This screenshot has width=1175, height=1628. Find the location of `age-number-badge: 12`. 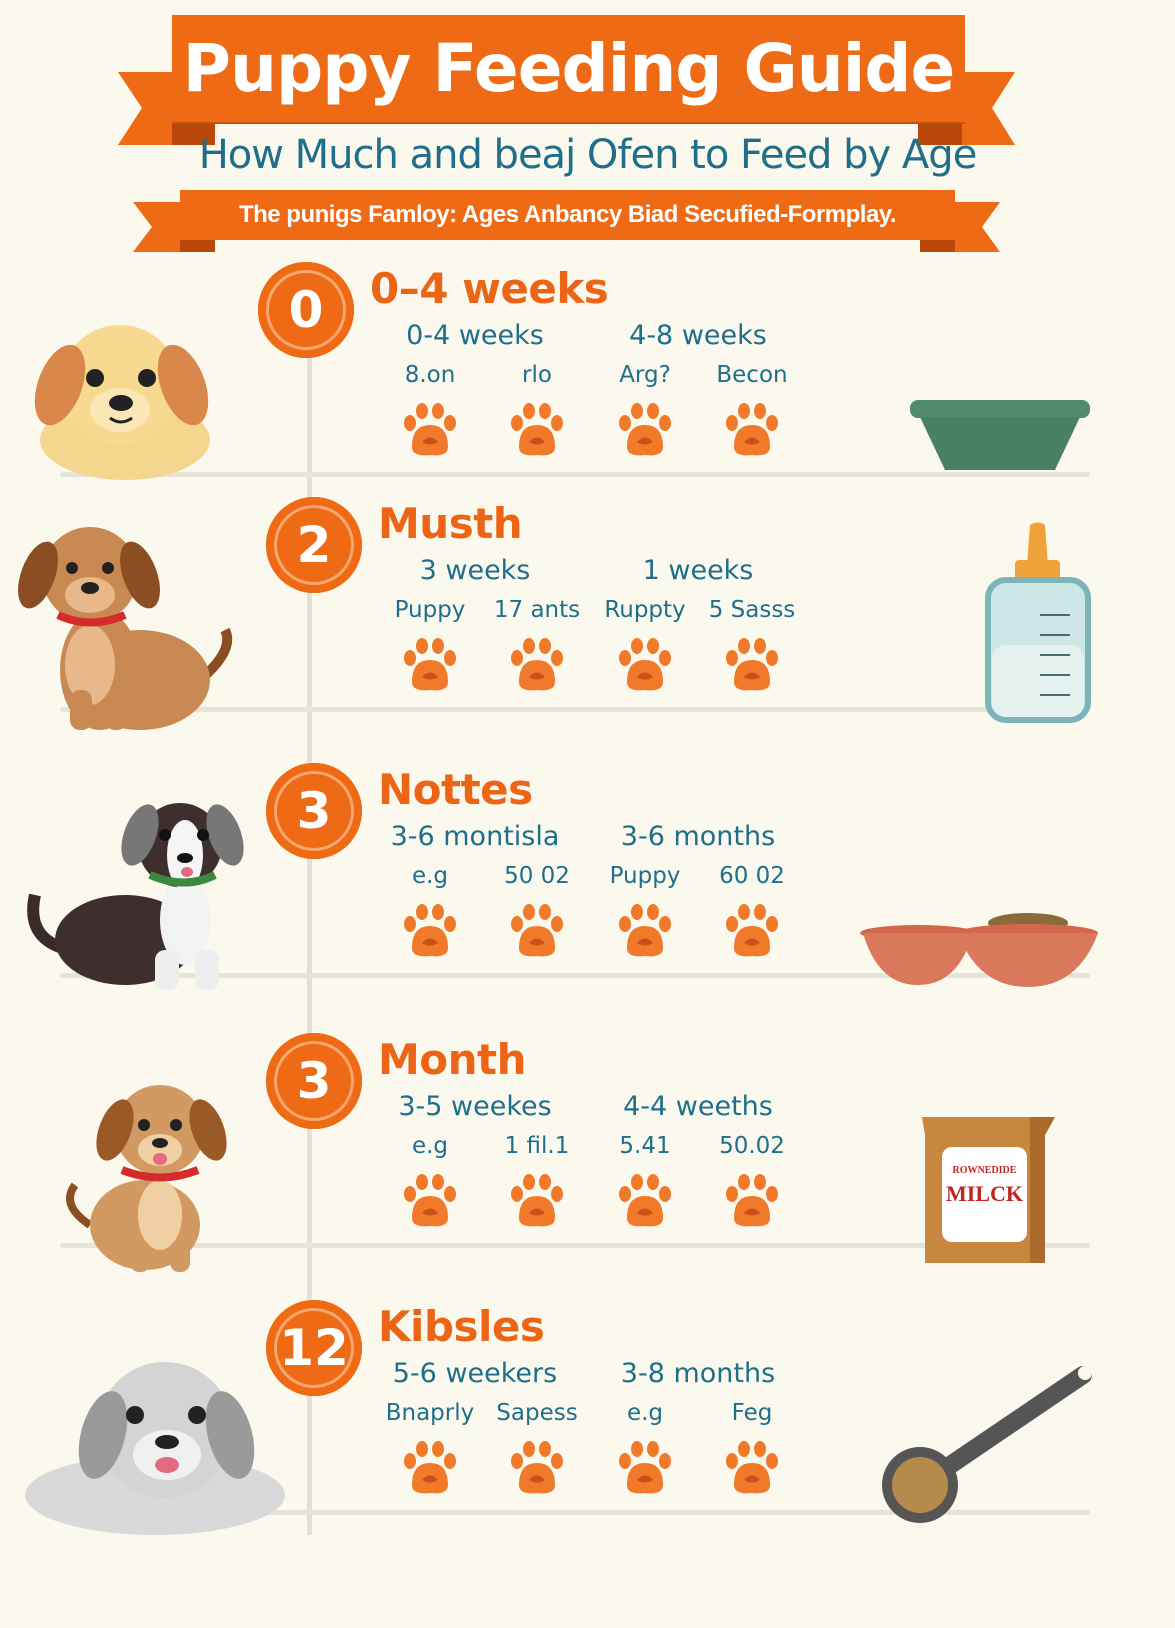

age-number-badge: 12 is located at coordinates (314, 1348).